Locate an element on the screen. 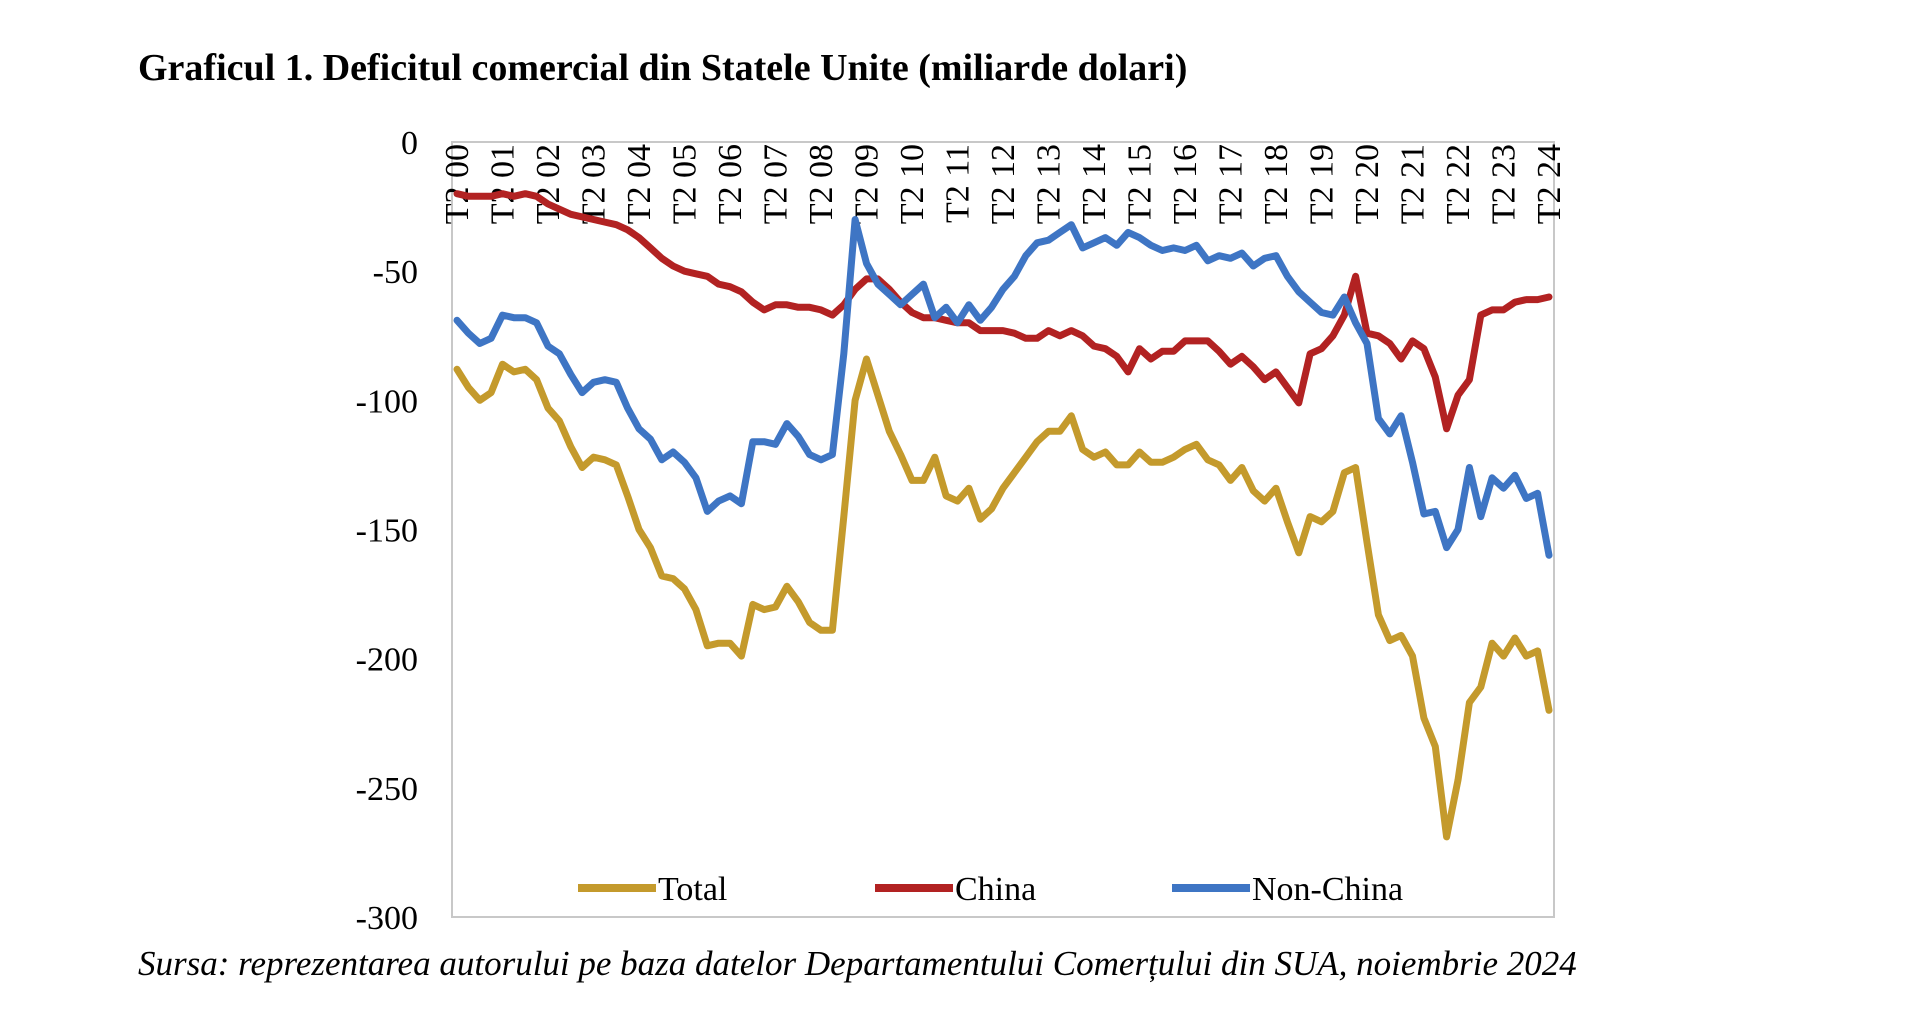  y-tick-label: 0 is located at coordinates (409, 143).